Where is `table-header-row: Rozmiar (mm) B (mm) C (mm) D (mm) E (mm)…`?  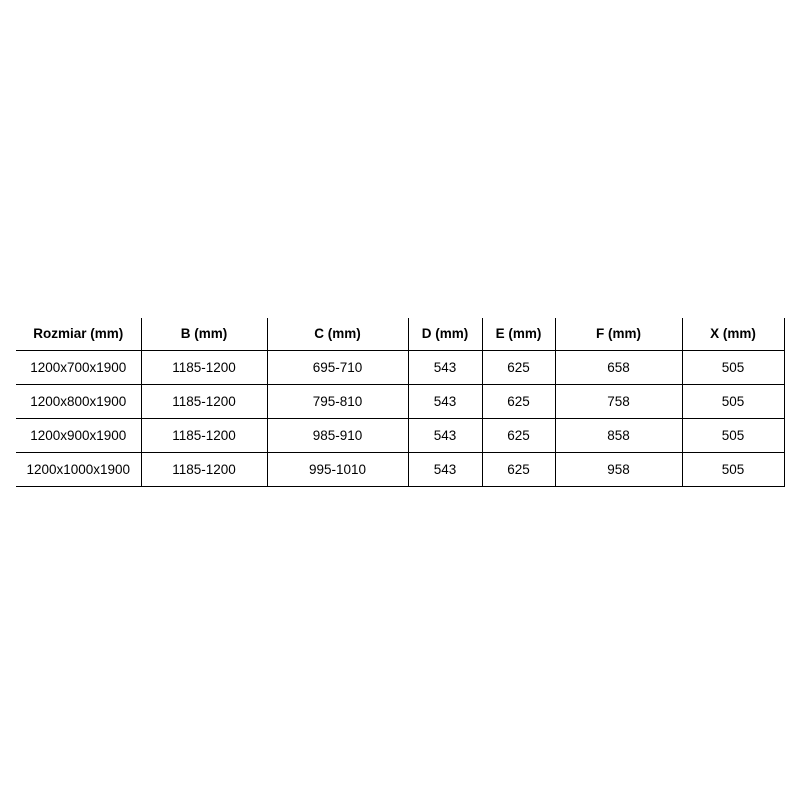
table-header-row: Rozmiar (mm) B (mm) C (mm) D (mm) E (mm)… is located at coordinates (400, 334).